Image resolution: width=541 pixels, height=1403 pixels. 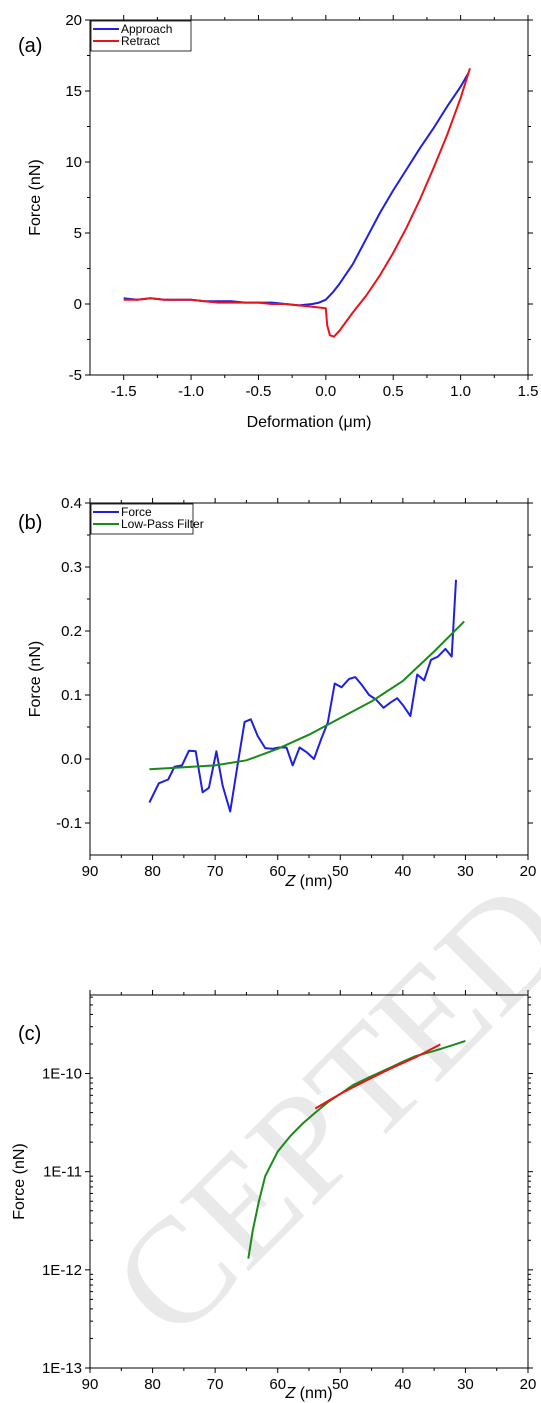 What do you see at coordinates (191, 391) in the screenshot?
I see `x-tick-label: -1.0` at bounding box center [191, 391].